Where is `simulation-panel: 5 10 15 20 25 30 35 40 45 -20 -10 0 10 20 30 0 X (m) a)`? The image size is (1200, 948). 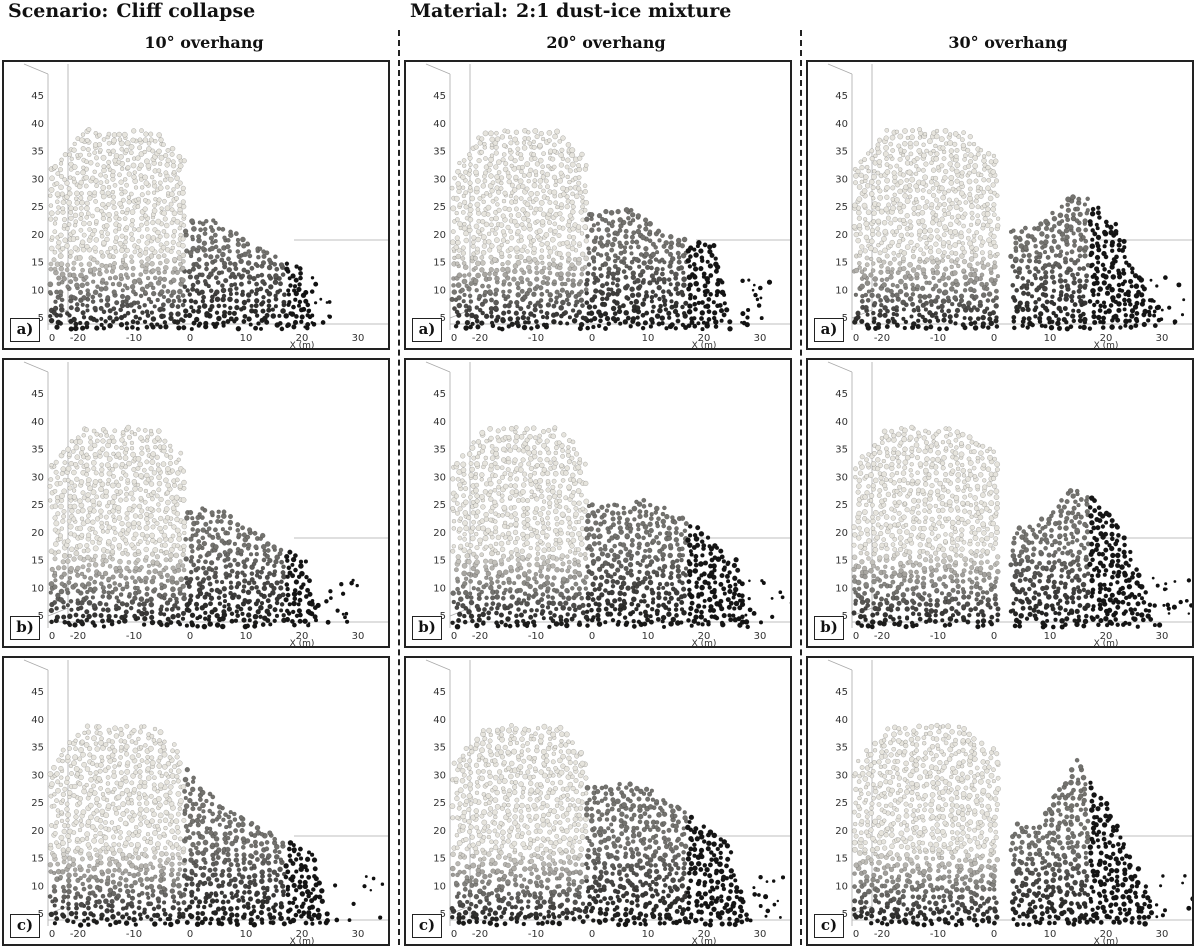 simulation-panel: 5 10 15 20 25 30 35 40 45 -20 -10 0 10 20 30 0 X (m) a) is located at coordinates (196, 205).